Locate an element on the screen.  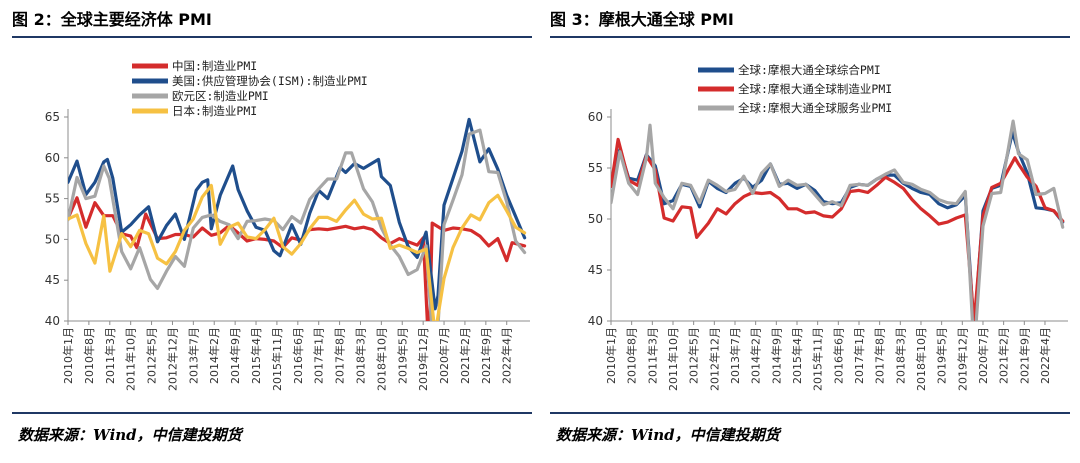
legend-label: 中国:制造业PMI is located at coordinates (214, 66).